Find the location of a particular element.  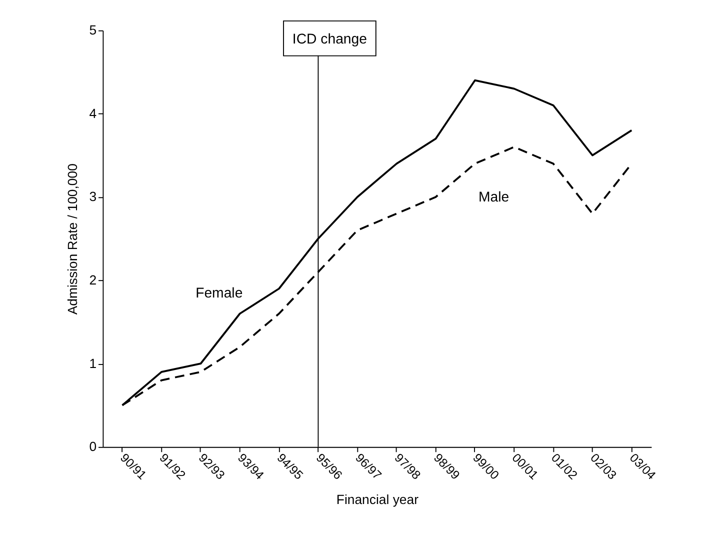

y-tick-label: 0 is located at coordinates (93, 446).